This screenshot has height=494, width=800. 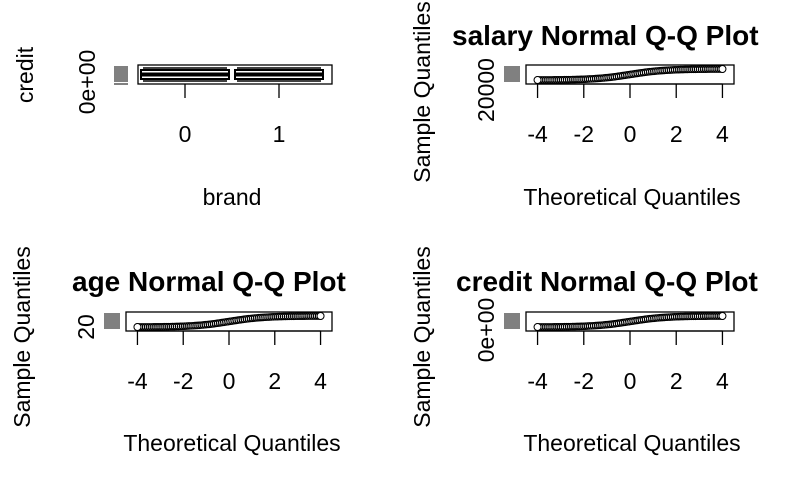 What do you see at coordinates (605, 35) in the screenshot?
I see `chart-title: salary Normal Q-Q Plot` at bounding box center [605, 35].